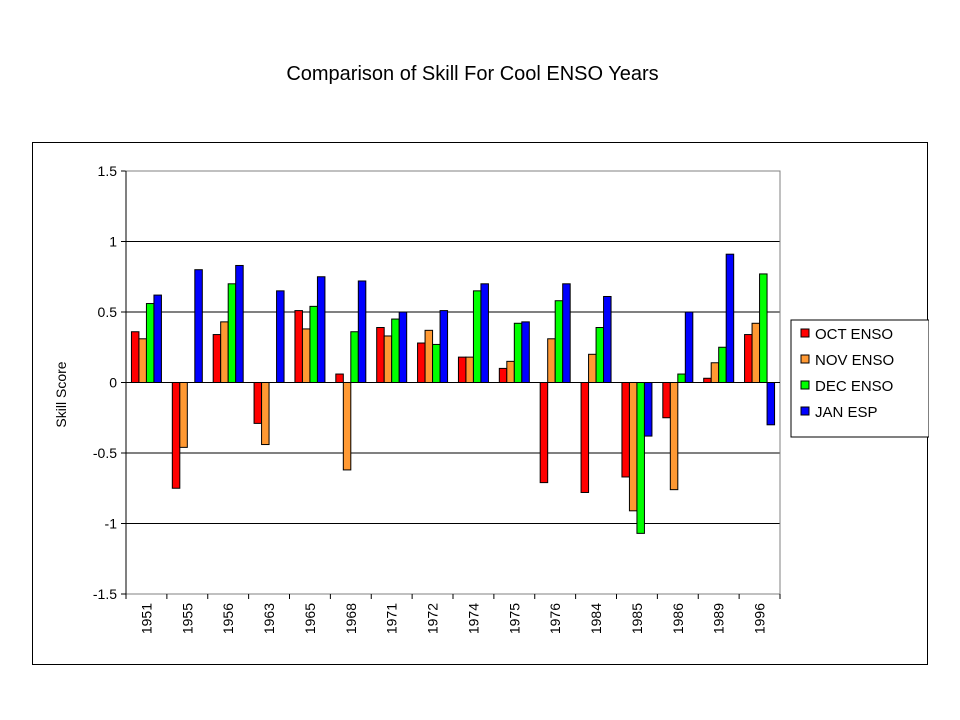 The height and width of the screenshot is (720, 960). I want to click on x-tick-label: 1956, so click(228, 618).